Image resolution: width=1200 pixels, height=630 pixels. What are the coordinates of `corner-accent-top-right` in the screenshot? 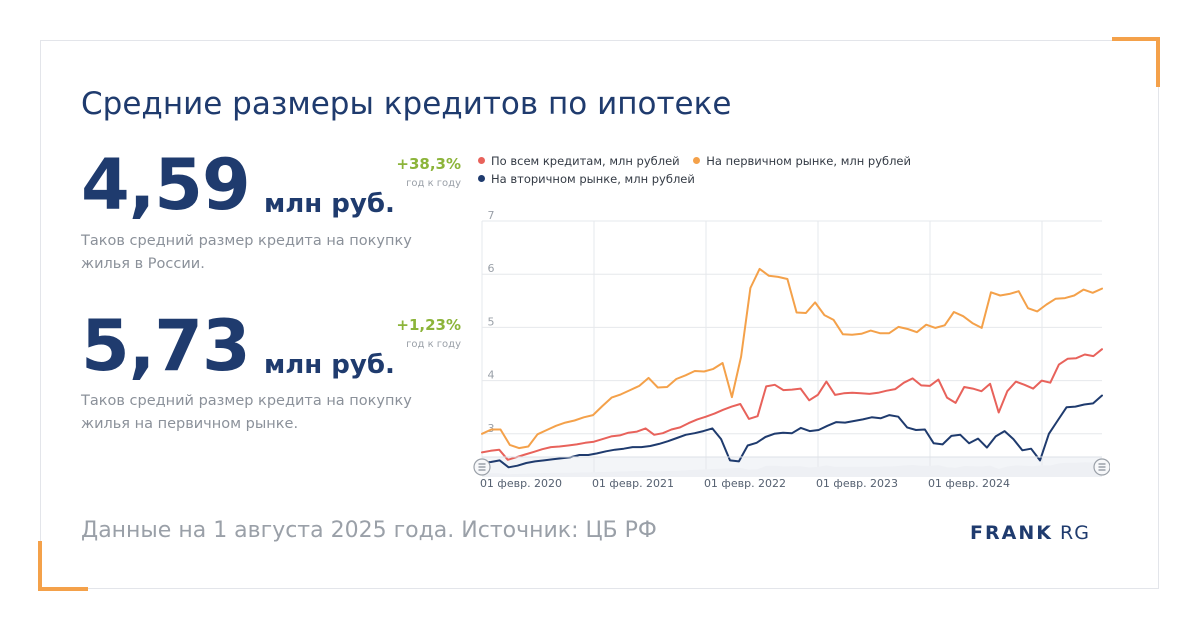 It's located at (1136, 62).